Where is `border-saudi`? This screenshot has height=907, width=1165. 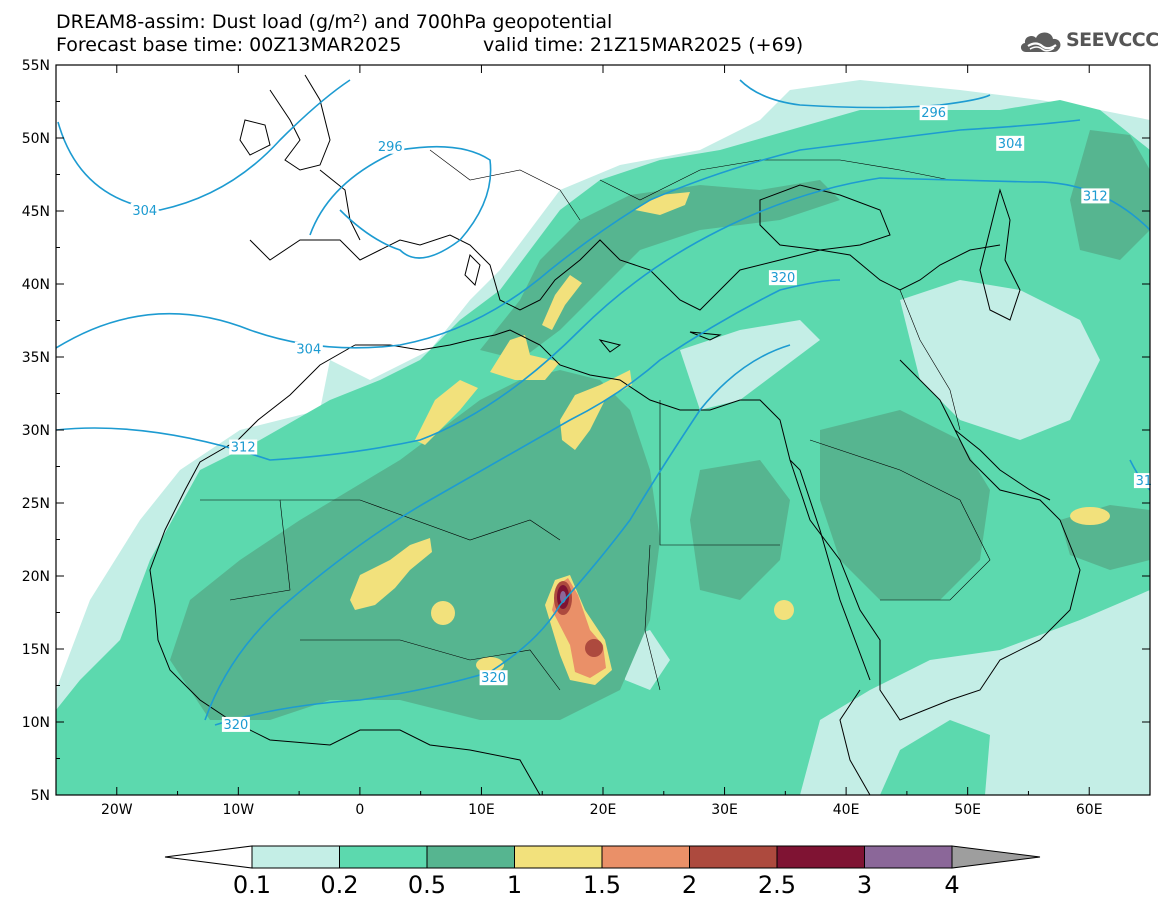 border-saudi is located at coordinates (900, 520).